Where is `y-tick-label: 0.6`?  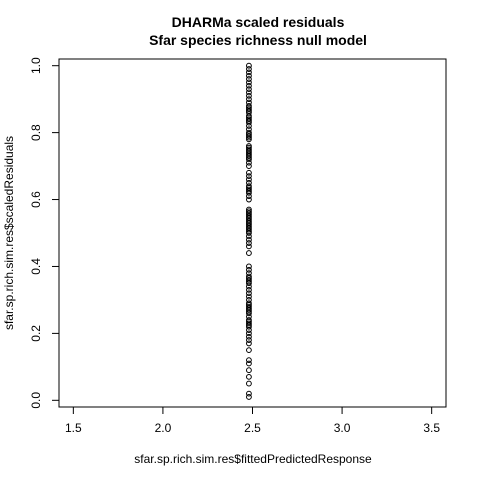
y-tick-label: 0.6 is located at coordinates (36, 199).